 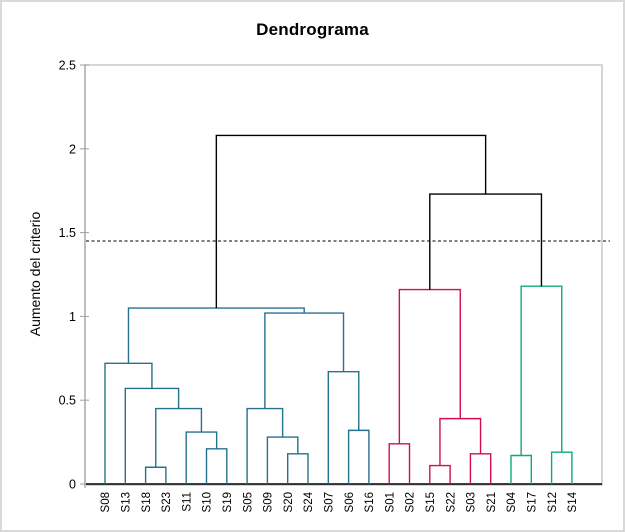 I want to click on y-tick-label: 1, so click(x=72, y=317).